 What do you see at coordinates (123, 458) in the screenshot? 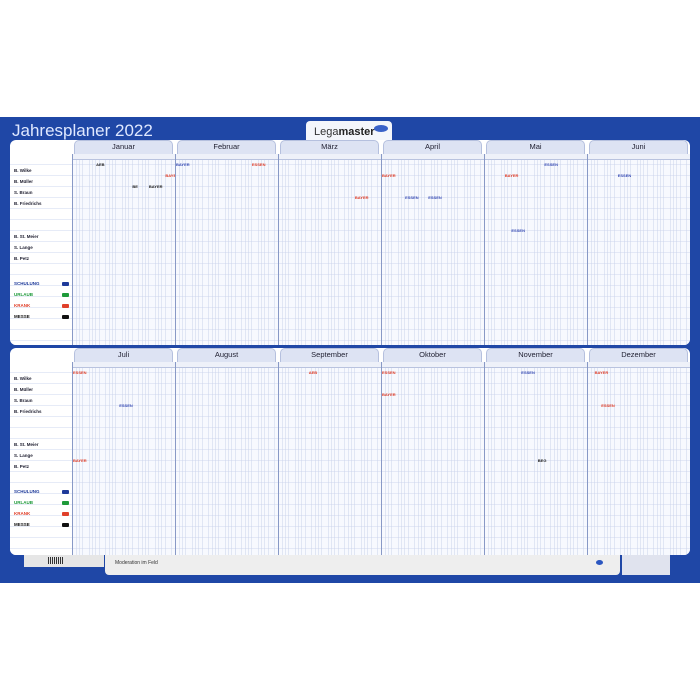
I see `month-column: ESSEN ESSEN BAYER` at bounding box center [123, 458].